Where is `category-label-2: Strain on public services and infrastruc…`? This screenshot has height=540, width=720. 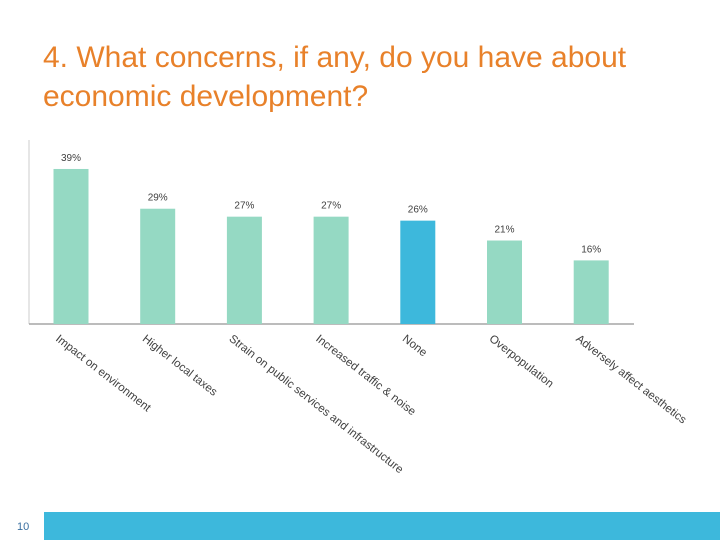
category-label-2: Strain on public services and infrastruc… is located at coordinates (316, 404).